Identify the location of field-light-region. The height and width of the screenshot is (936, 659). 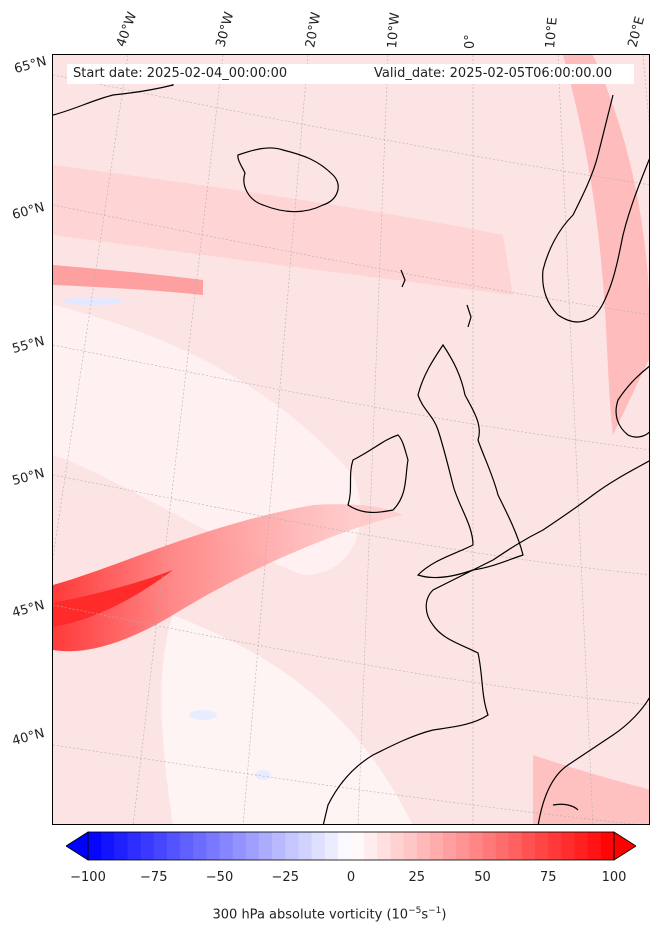
(207, 440).